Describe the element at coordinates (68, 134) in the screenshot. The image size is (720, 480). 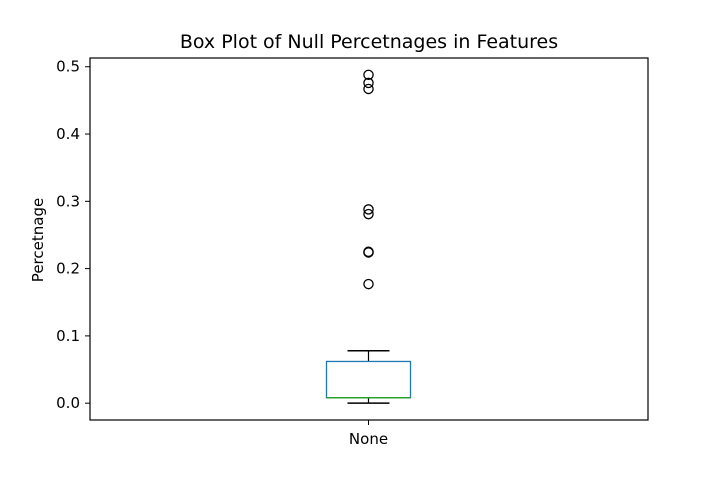
I see `y-tick-label: 0.4` at that location.